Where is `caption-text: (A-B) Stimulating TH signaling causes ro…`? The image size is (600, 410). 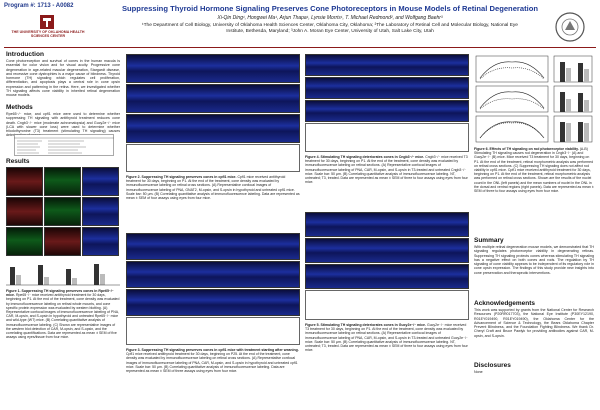 caption-text: (A-B) Stimulating TH signaling causes ro… is located at coordinates (534, 170).